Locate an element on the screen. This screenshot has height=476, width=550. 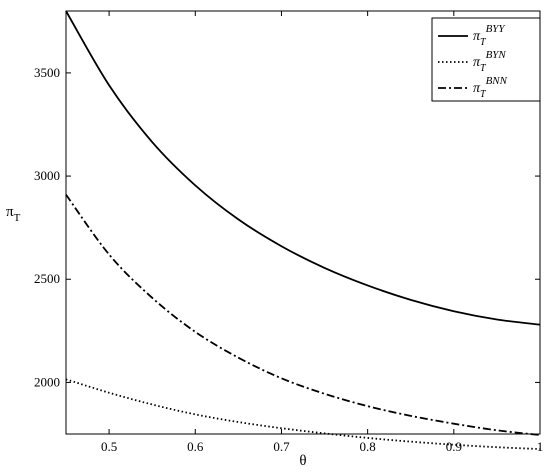
x-tick-label: 0.6 is located at coordinates (195, 446).